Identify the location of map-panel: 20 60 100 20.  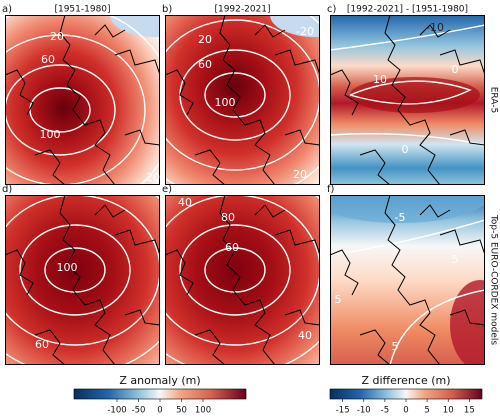
(82, 100).